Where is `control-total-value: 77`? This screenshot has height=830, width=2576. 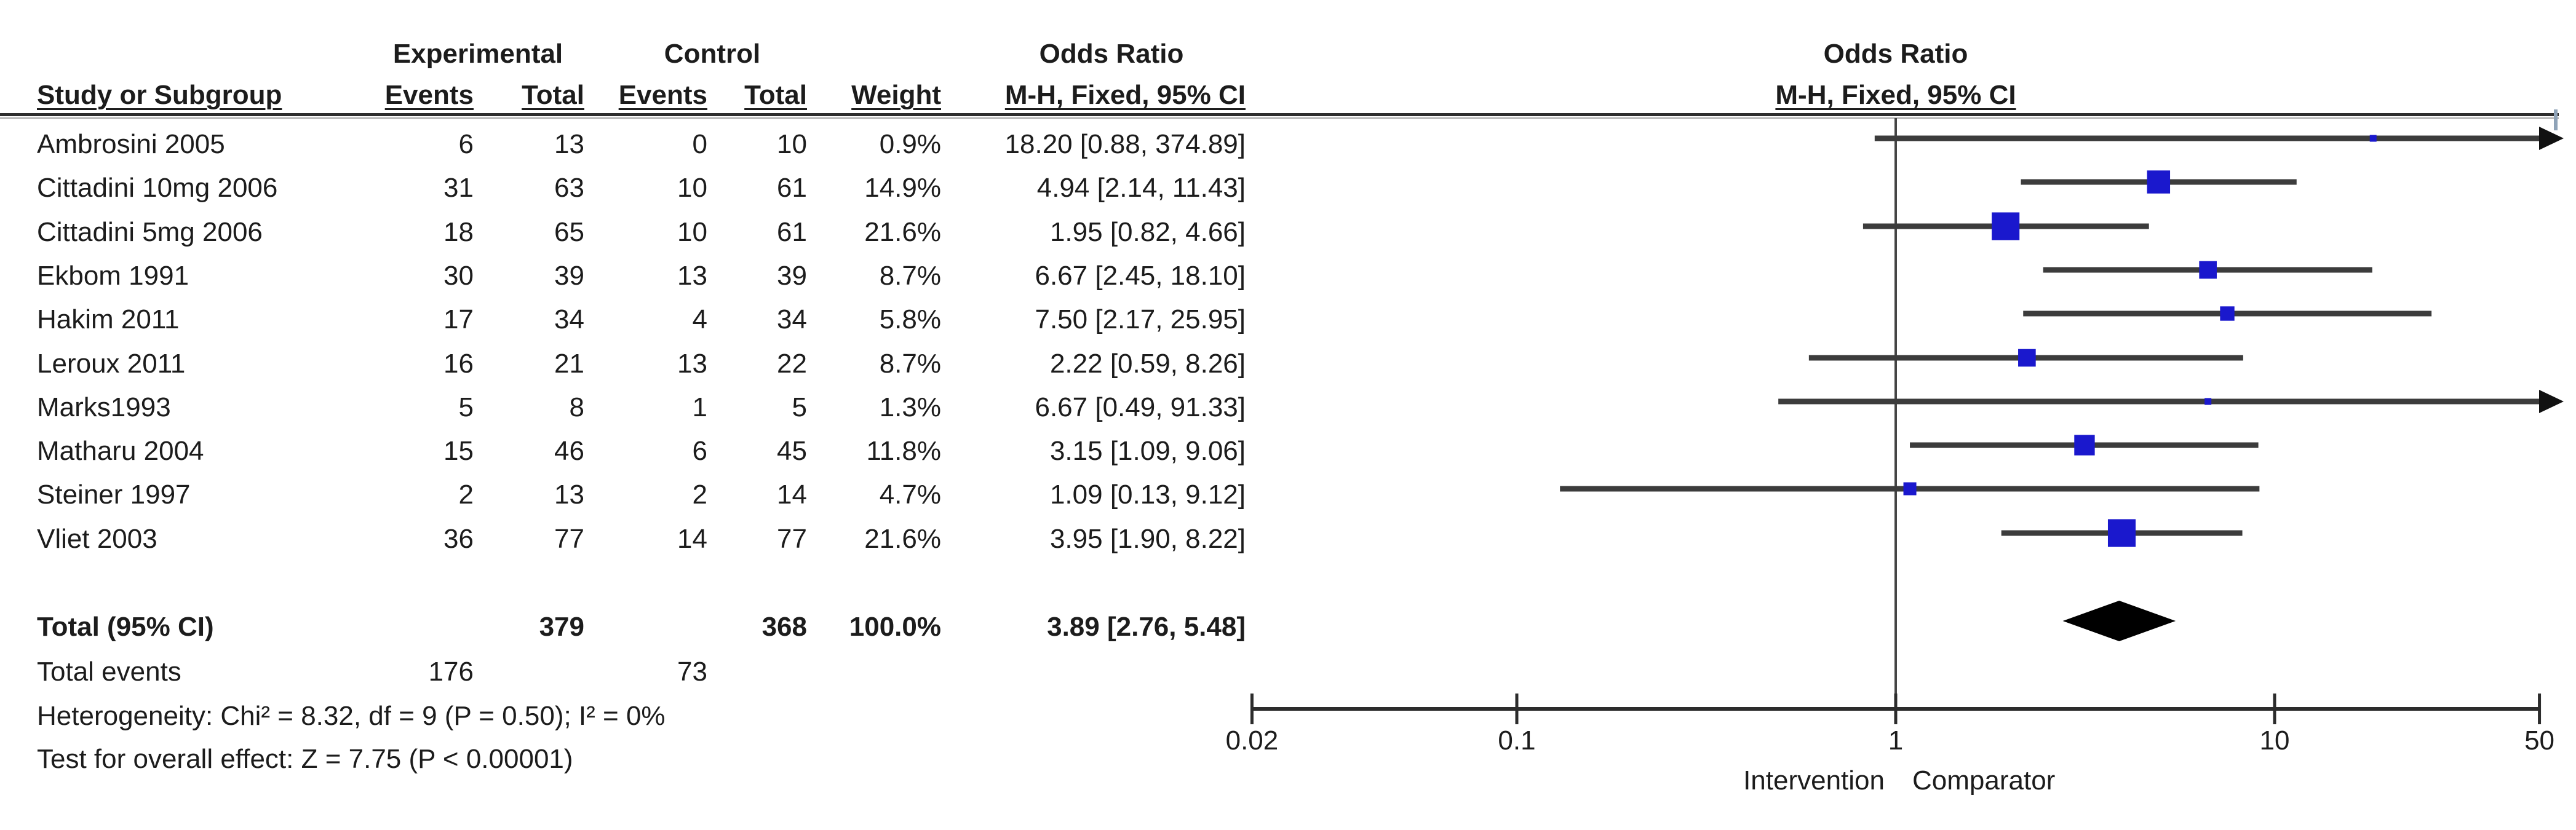 control-total-value: 77 is located at coordinates (792, 539).